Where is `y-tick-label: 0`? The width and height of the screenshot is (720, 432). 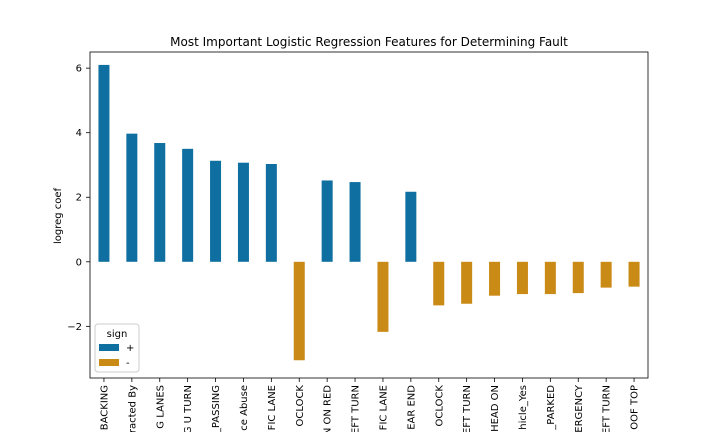
y-tick-label: 0 is located at coordinates (79, 262).